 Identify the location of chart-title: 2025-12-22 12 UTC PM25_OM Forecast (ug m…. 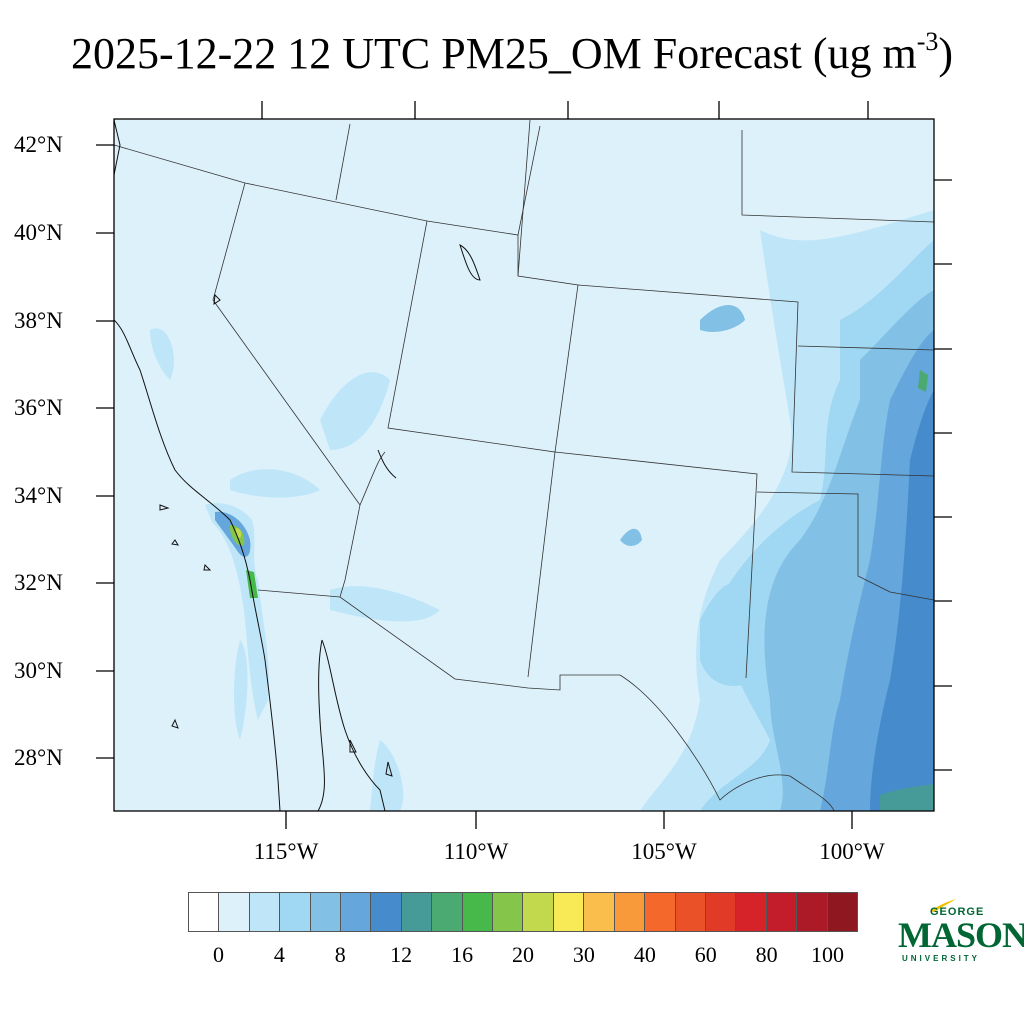
(512, 54).